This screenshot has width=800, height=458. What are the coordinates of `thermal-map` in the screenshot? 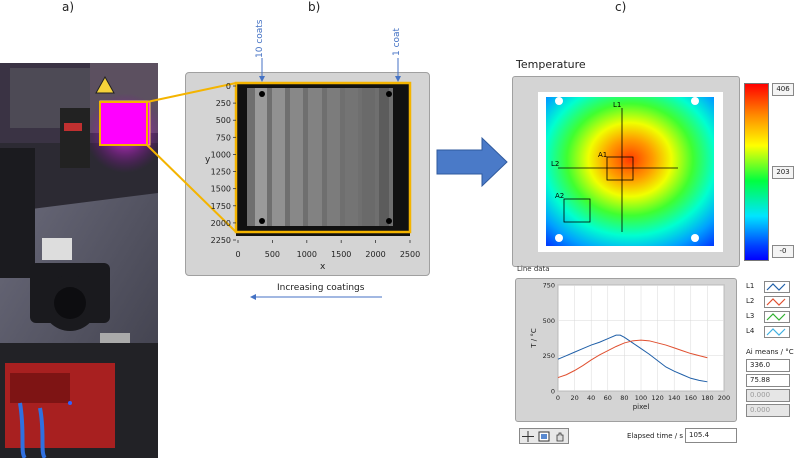 It's located at (630, 171).